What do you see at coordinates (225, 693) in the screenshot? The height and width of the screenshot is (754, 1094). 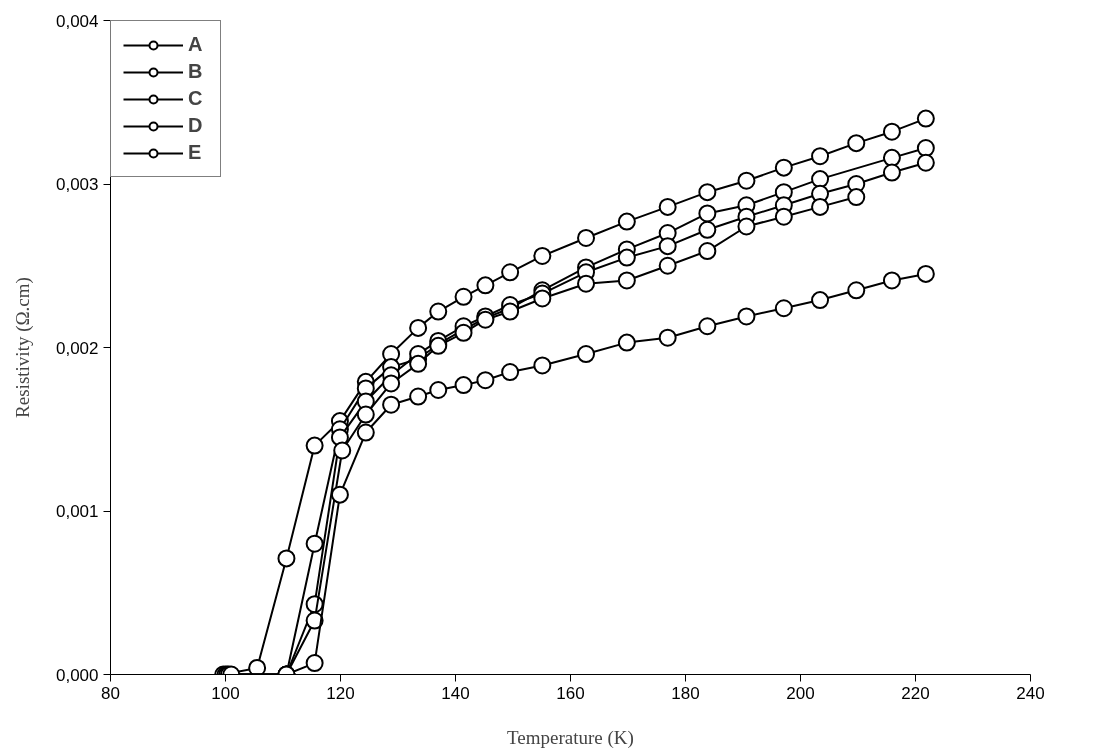 I see `x-tick-label: 100` at bounding box center [225, 693].